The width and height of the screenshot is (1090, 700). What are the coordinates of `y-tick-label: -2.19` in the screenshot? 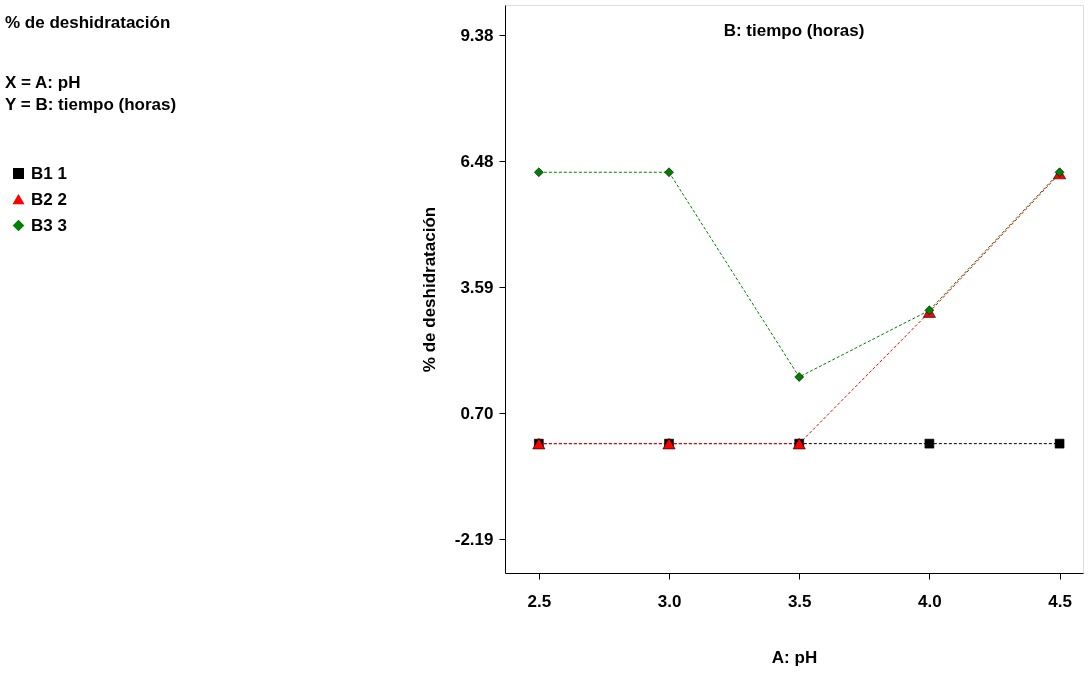 It's located at (474, 539).